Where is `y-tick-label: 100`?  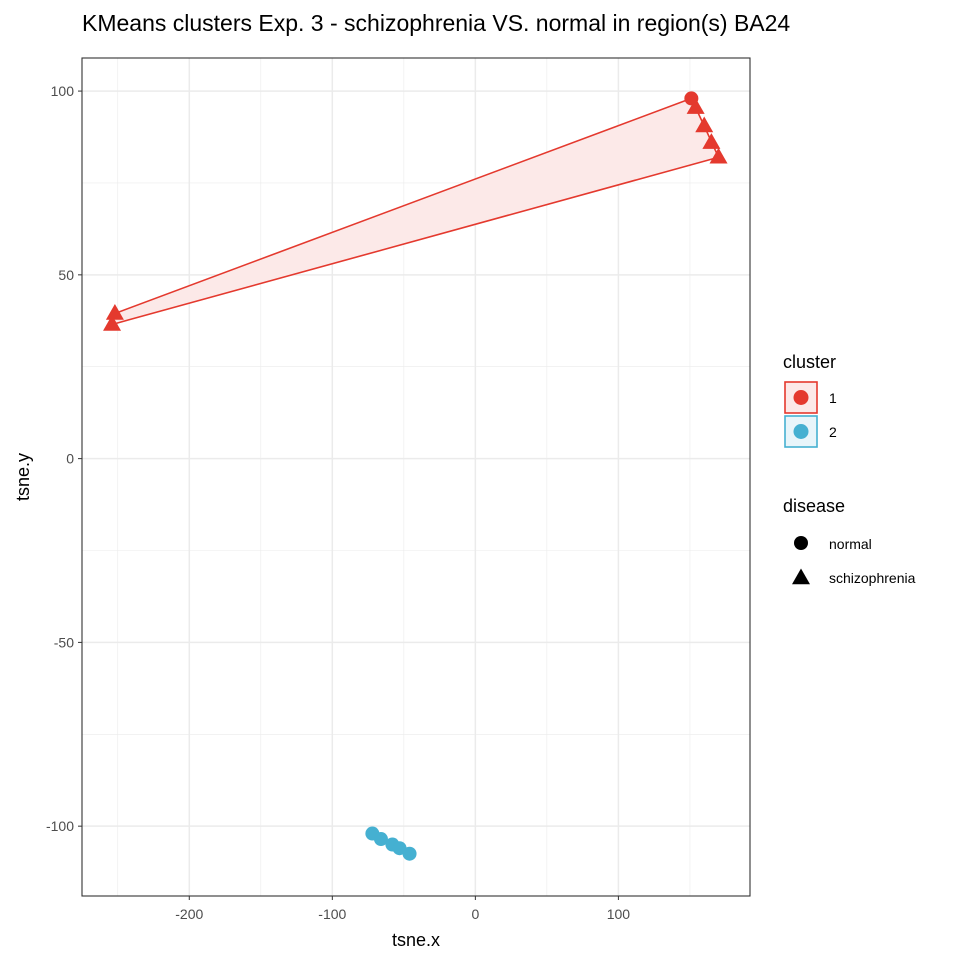 y-tick-label: 100 is located at coordinates (63, 91).